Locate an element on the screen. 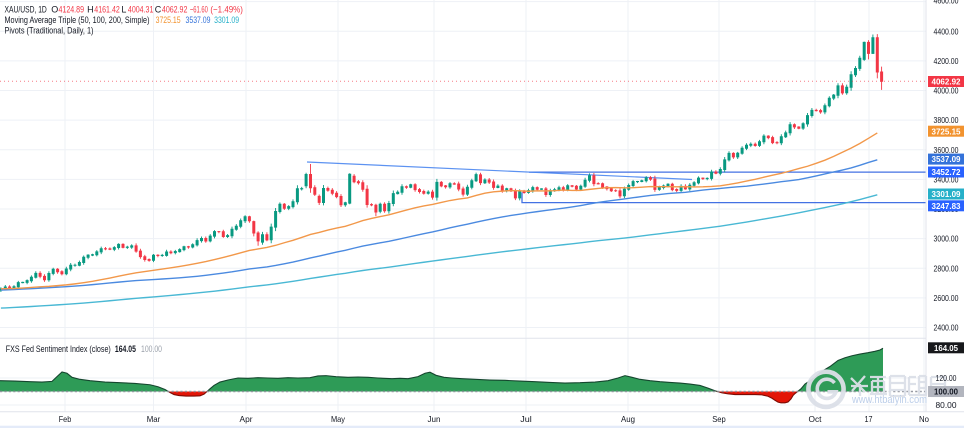  svg-text: 120.00 is located at coordinates (946, 378).